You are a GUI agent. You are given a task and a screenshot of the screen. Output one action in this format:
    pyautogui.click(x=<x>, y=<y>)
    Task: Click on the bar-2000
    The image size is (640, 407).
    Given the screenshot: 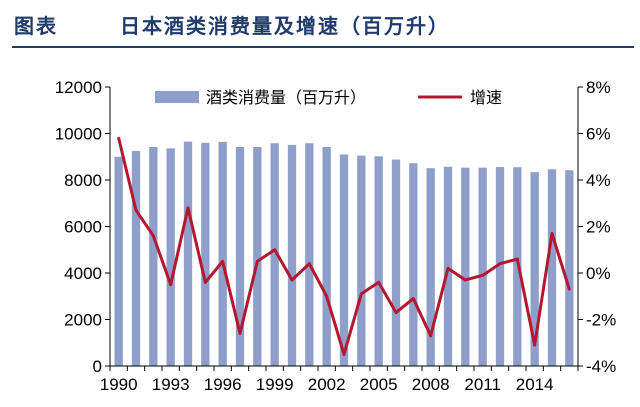 What is the action you would take?
    pyautogui.click(x=292, y=255)
    